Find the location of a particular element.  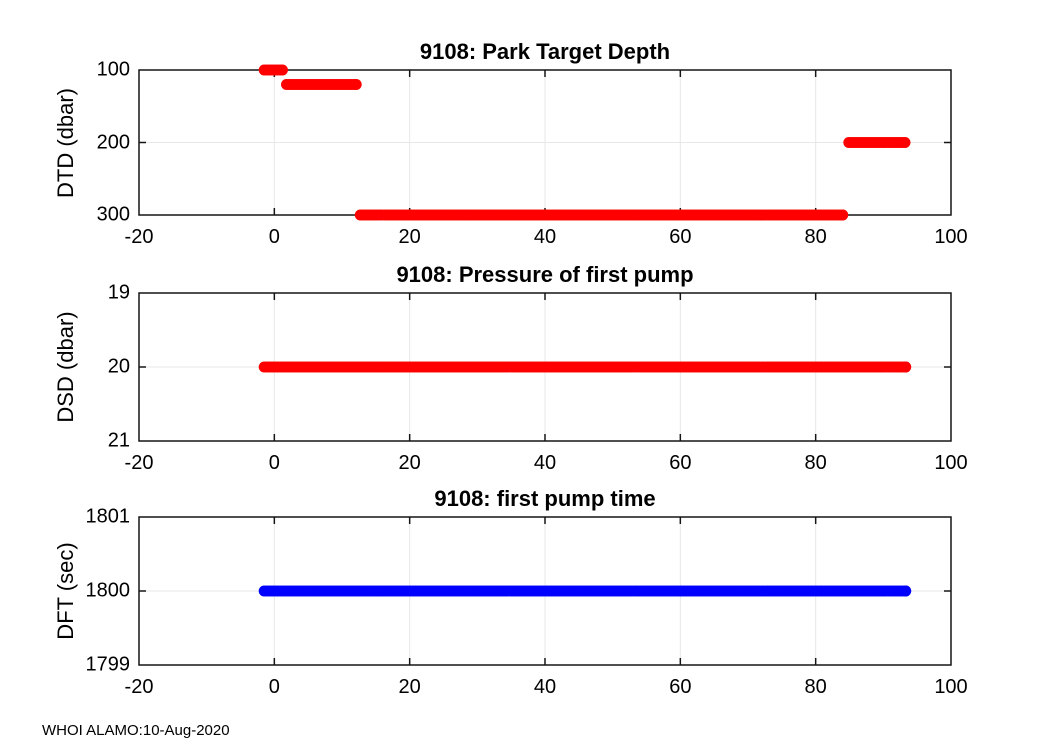

y-tick-label: 21 is located at coordinates (118, 440).